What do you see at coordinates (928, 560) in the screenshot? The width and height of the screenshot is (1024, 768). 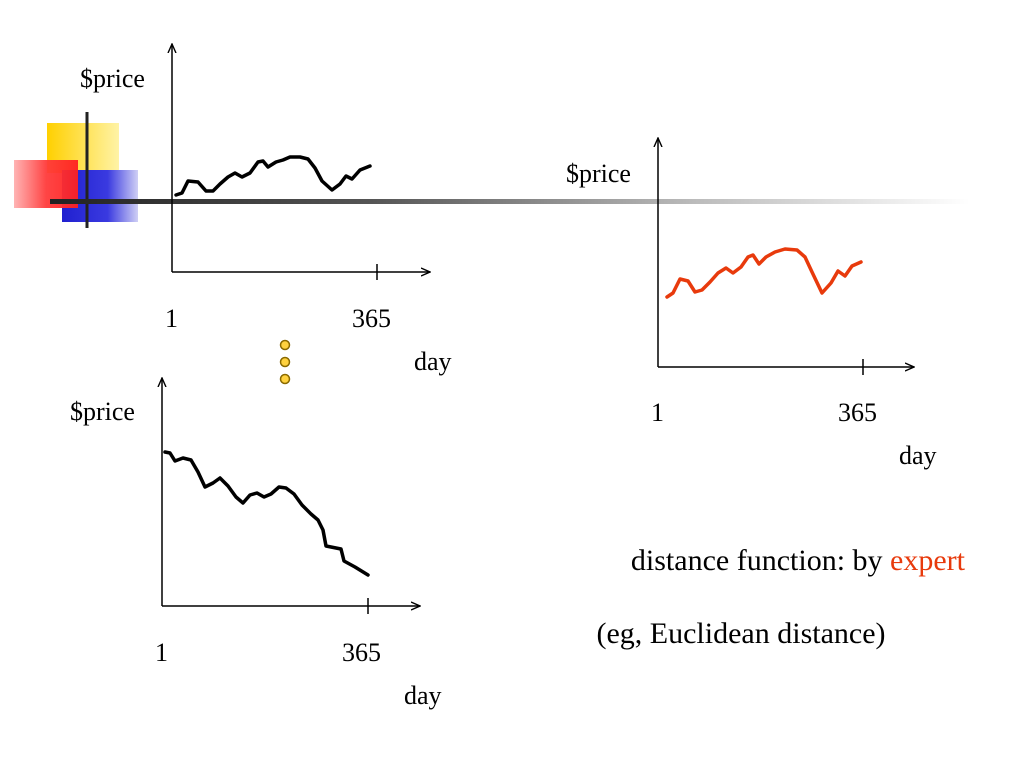 I see `caption-highlight: expert` at bounding box center [928, 560].